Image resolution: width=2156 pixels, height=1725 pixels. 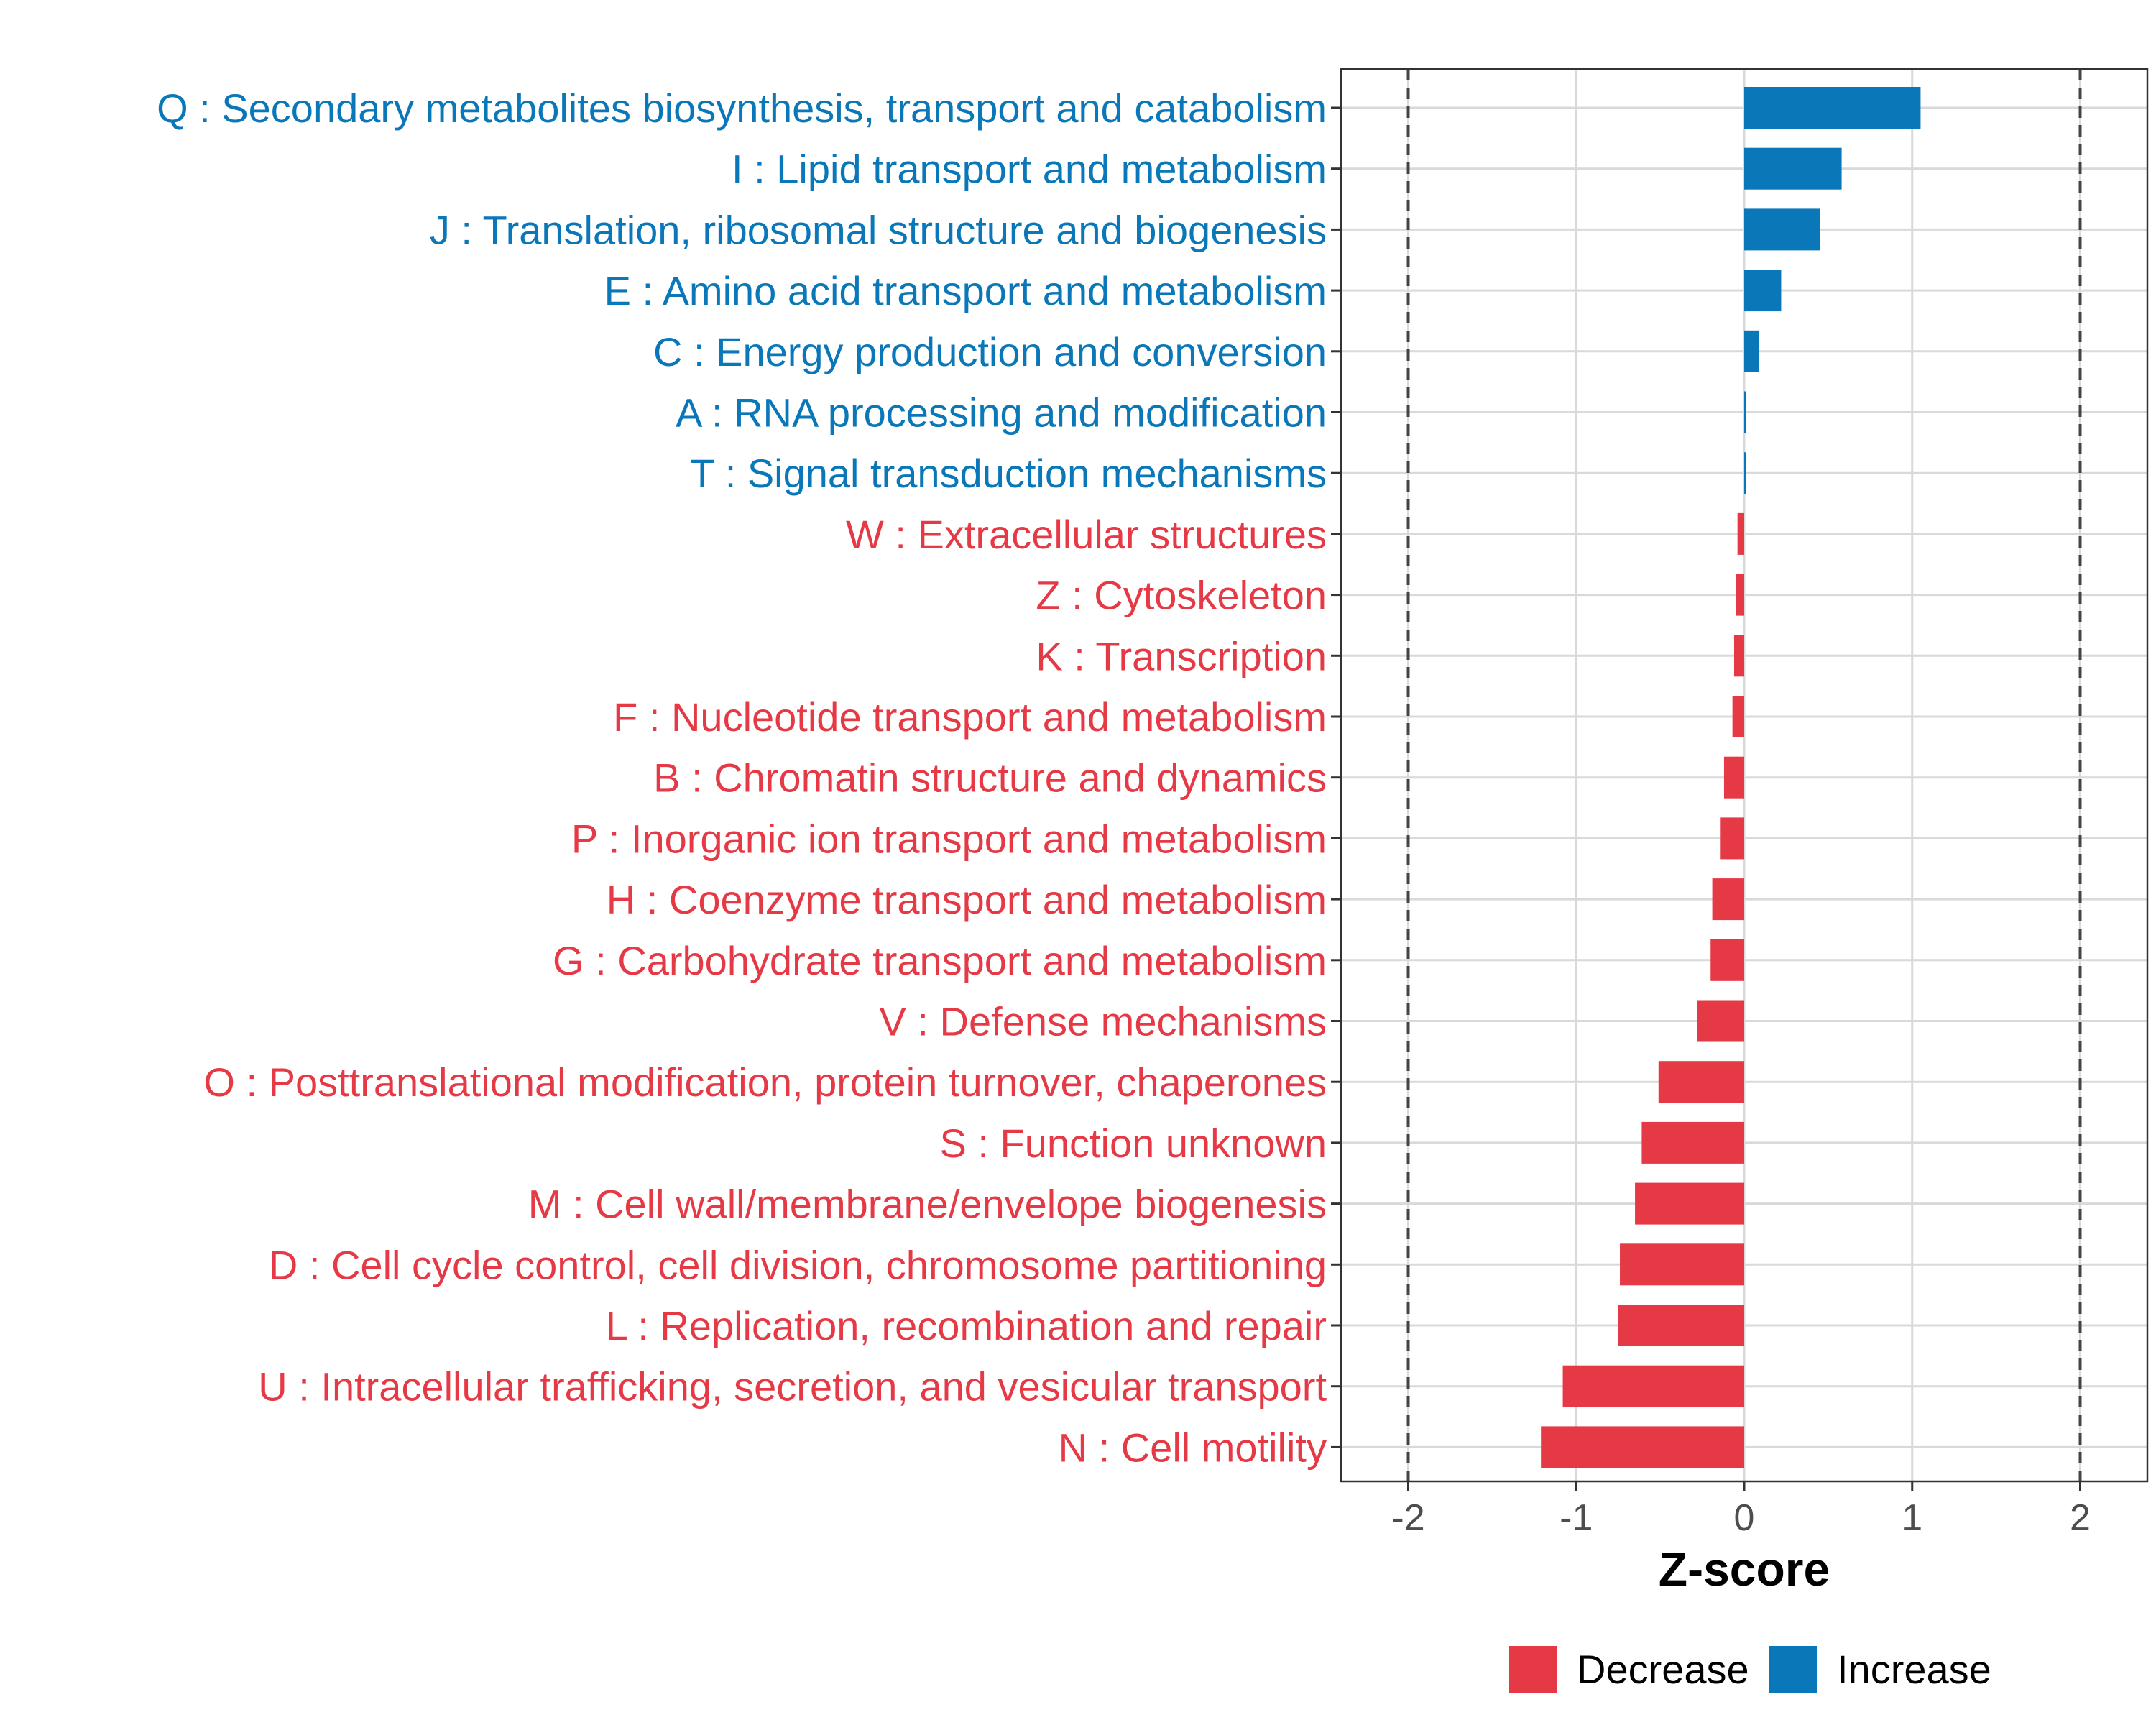 I want to click on x-tick-label: 2, so click(x=2080, y=1518).